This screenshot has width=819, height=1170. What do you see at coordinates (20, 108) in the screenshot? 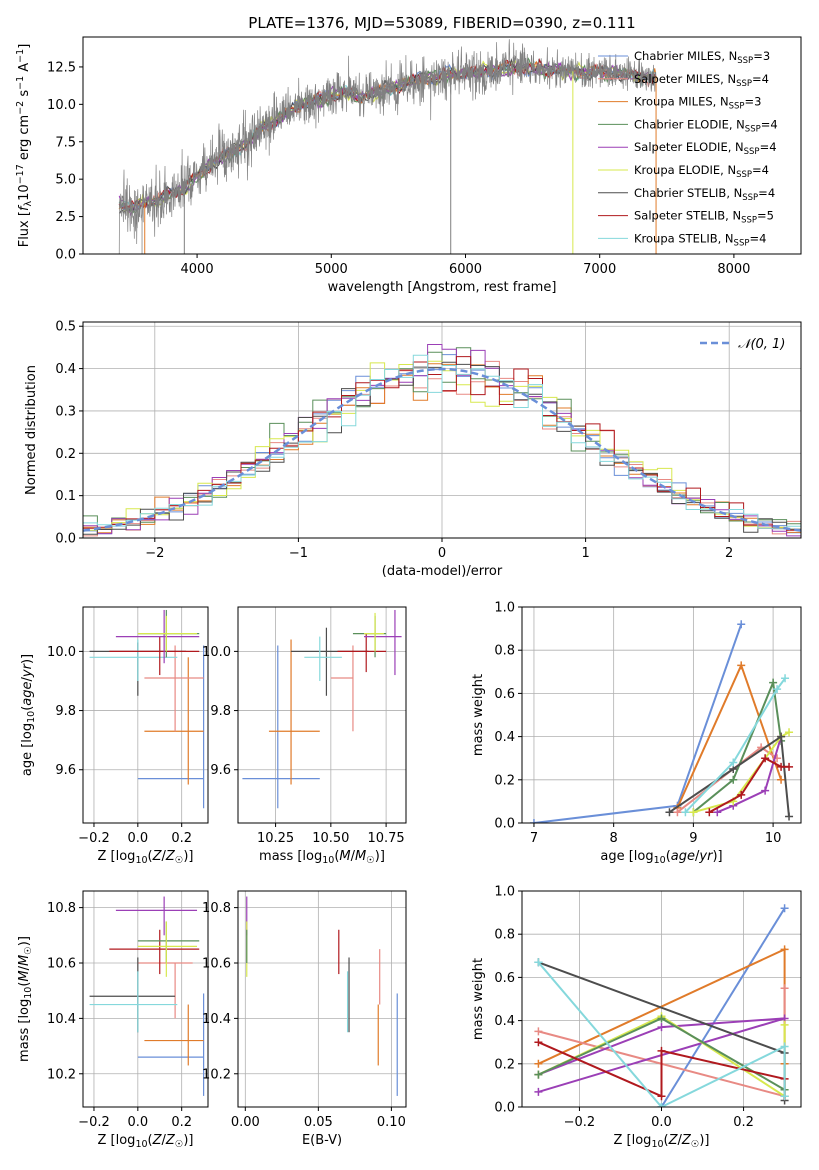
I see `spectrum-ylabel-part: −2` at bounding box center [20, 108].